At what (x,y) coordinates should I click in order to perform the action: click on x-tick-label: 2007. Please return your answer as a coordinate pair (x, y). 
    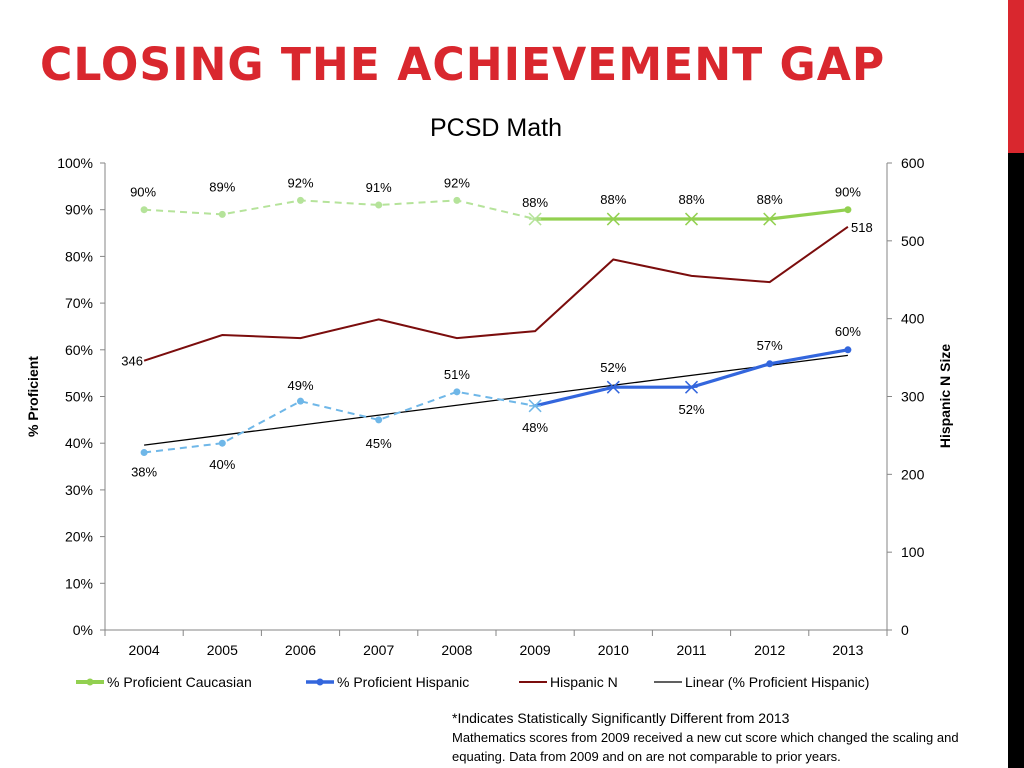
    Looking at the image, I should click on (378, 650).